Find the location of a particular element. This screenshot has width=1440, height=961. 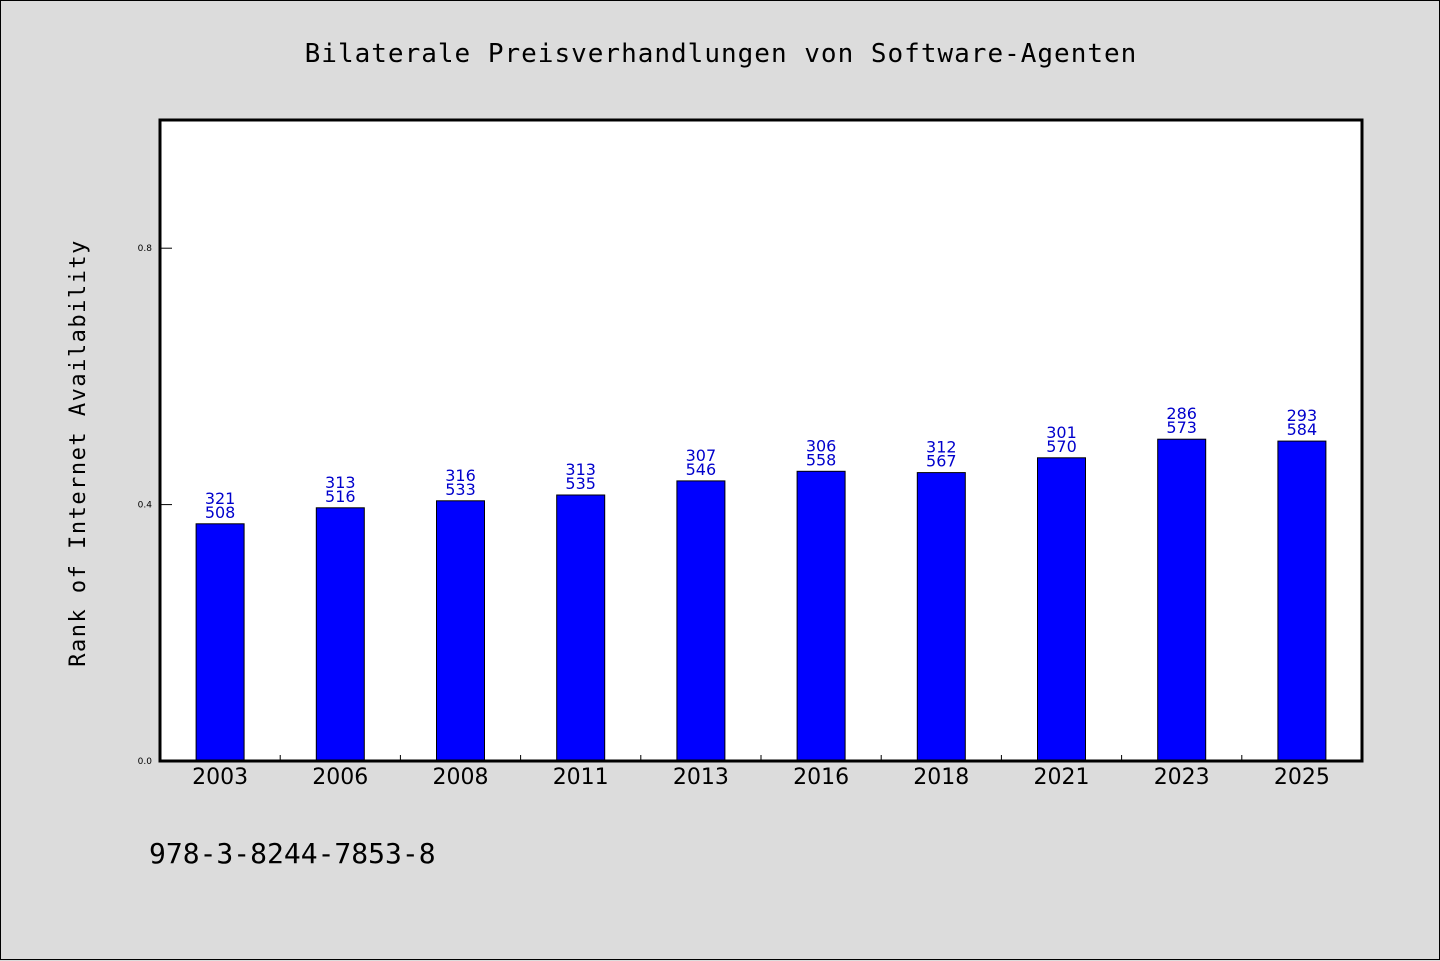

bar-2016 is located at coordinates (821, 616).